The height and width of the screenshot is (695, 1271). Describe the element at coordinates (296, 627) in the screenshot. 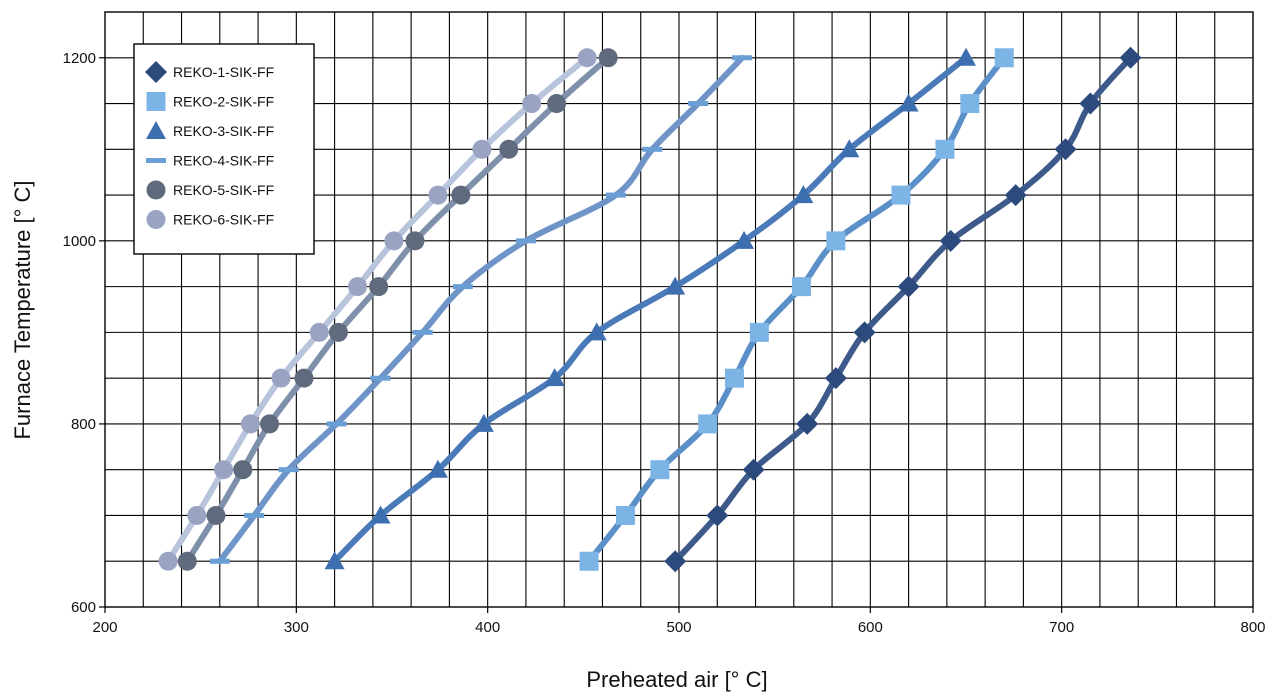

I see `x-tick-label: 300` at that location.